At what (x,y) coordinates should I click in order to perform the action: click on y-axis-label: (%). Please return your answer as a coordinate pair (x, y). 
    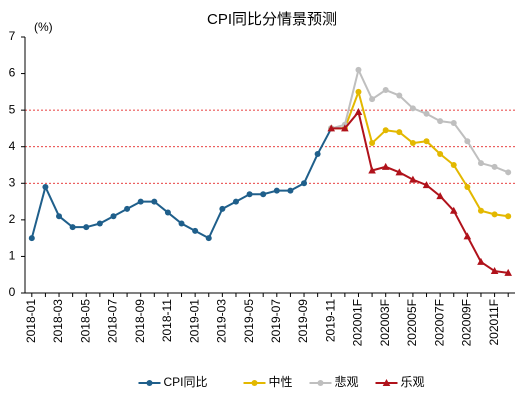
    Looking at the image, I should click on (43, 27).